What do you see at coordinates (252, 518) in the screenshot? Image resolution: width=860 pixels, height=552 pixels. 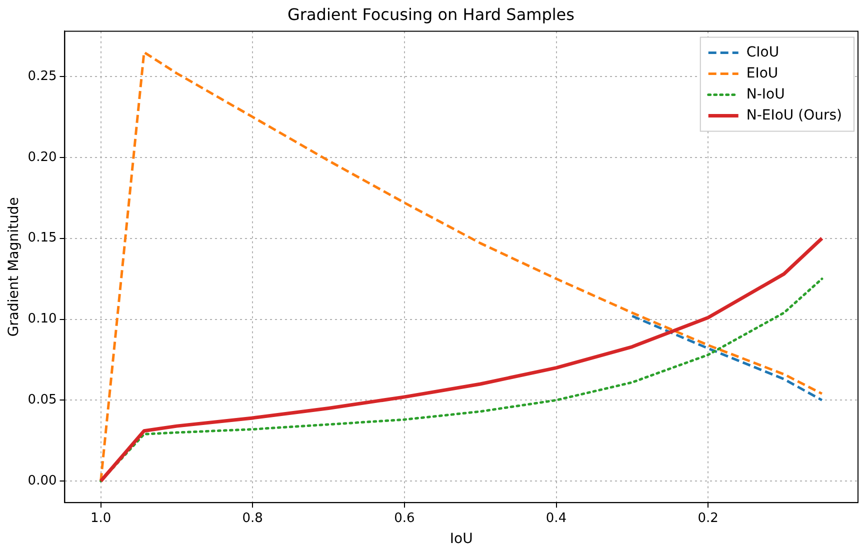 I see `x-tick-label: 0.8` at bounding box center [252, 518].